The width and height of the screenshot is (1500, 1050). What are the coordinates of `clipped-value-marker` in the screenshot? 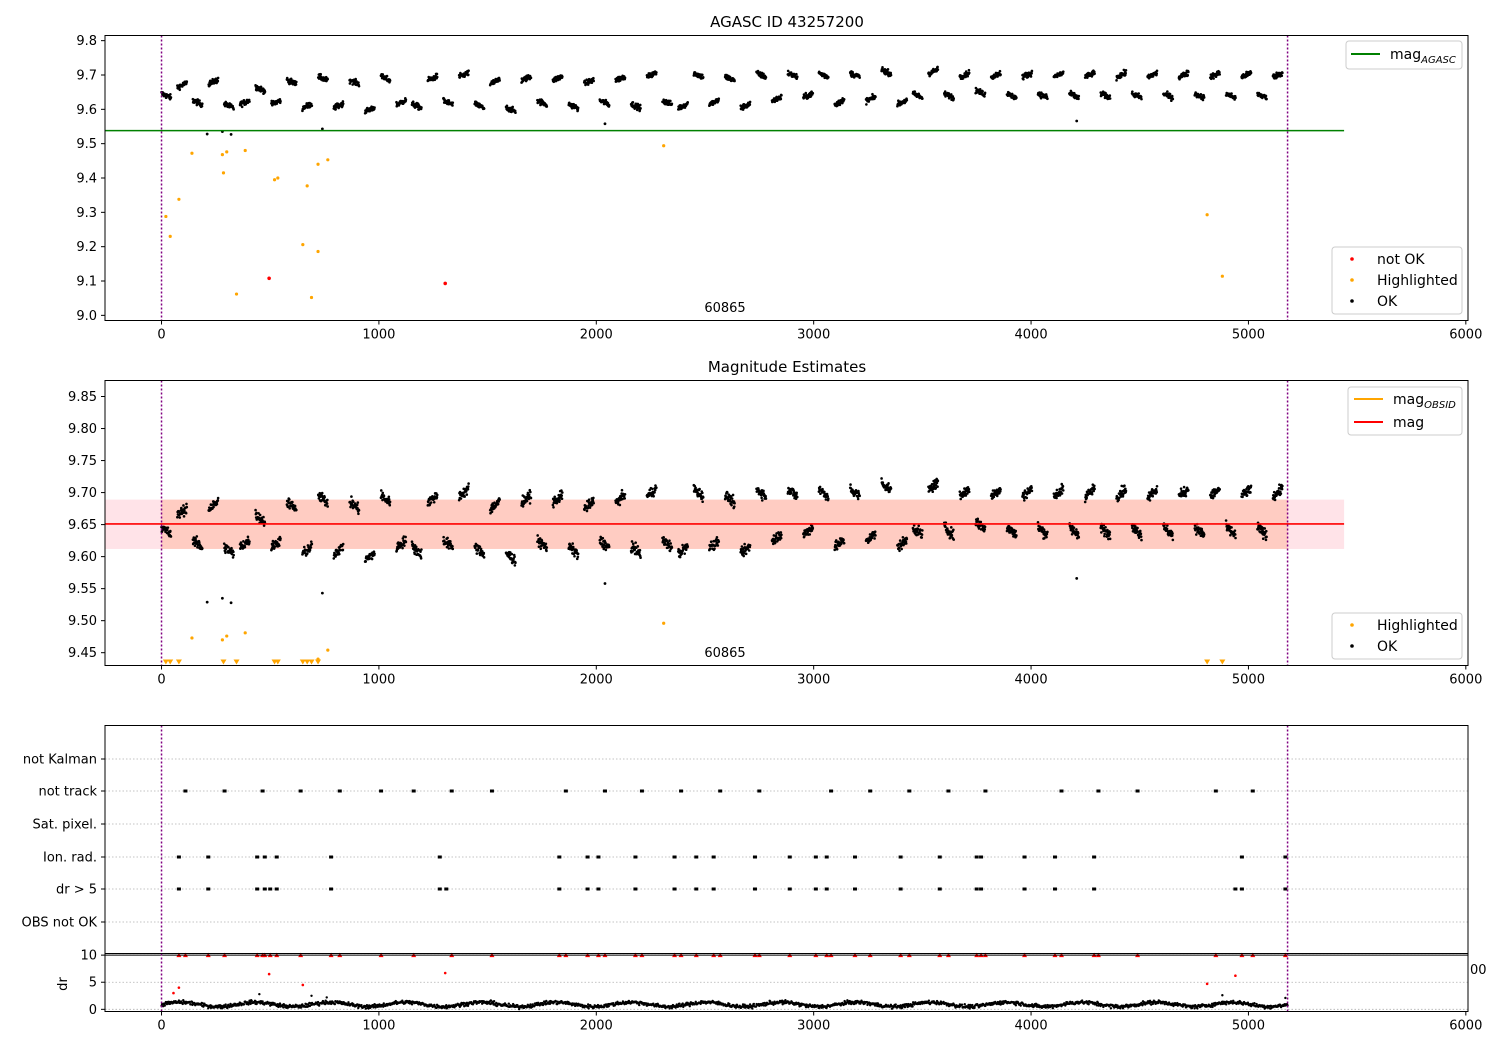 It's located at (170, 662).